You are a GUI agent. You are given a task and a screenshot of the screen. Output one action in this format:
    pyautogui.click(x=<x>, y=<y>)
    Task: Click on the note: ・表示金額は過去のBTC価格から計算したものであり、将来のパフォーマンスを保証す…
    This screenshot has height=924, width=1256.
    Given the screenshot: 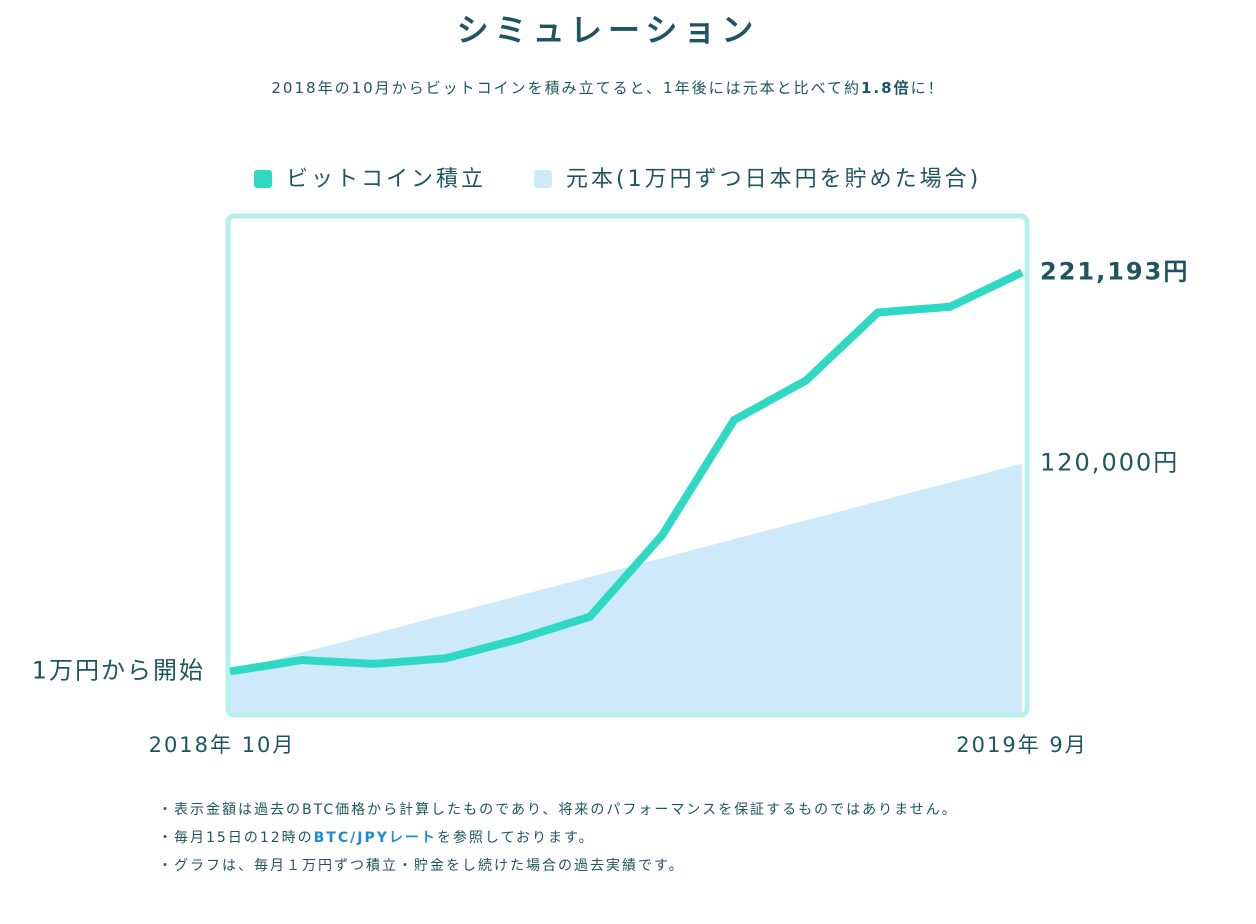 What is the action you would take?
    pyautogui.click(x=558, y=810)
    